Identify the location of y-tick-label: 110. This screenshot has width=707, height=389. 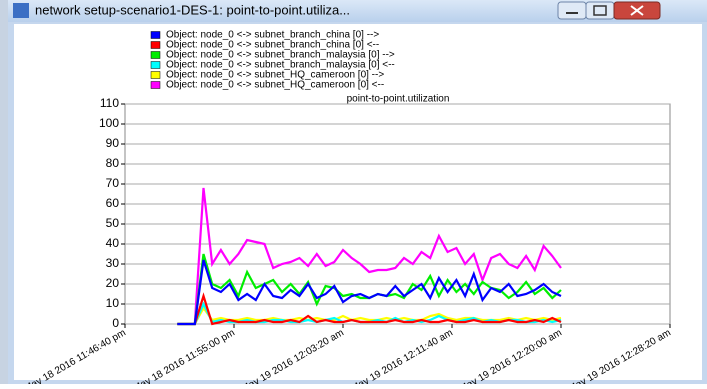
(109, 103).